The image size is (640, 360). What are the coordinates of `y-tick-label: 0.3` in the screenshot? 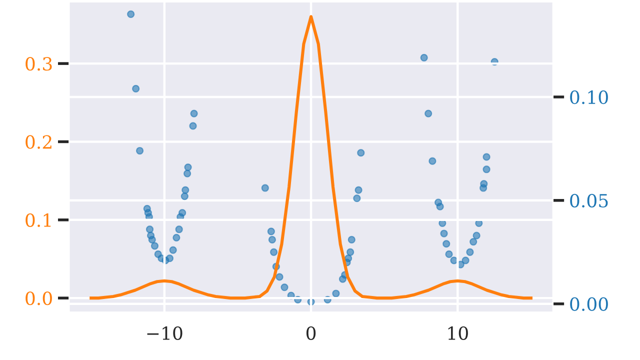 It's located at (39, 64).